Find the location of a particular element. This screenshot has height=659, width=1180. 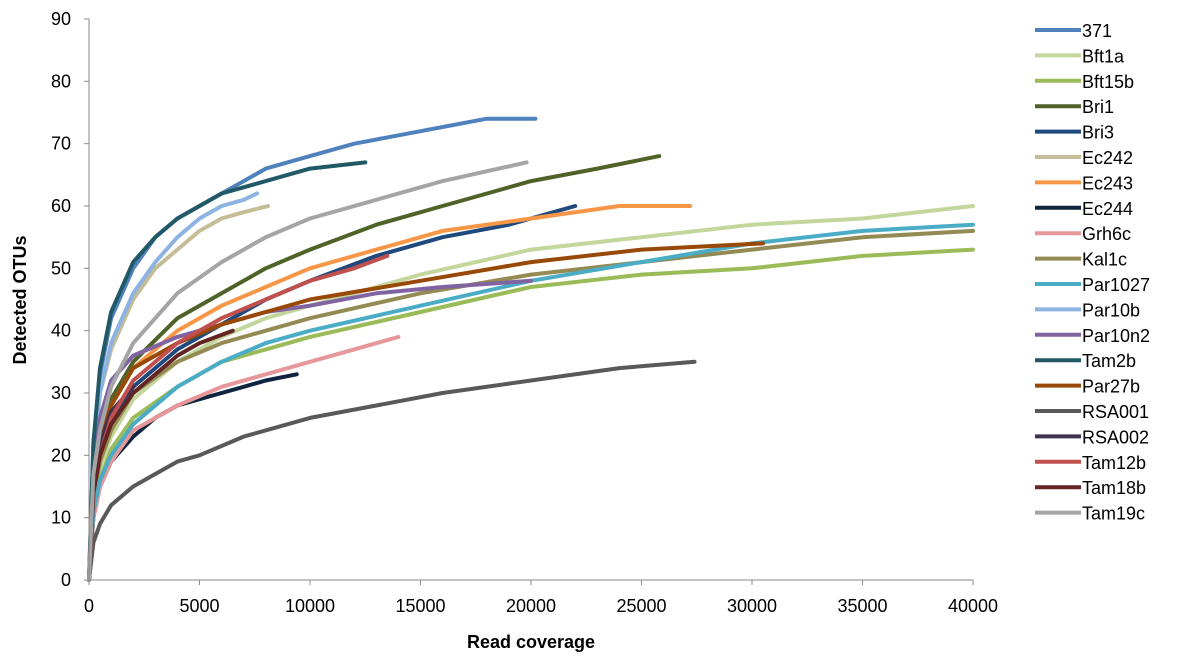

x-tick-label: 10000 is located at coordinates (310, 606).